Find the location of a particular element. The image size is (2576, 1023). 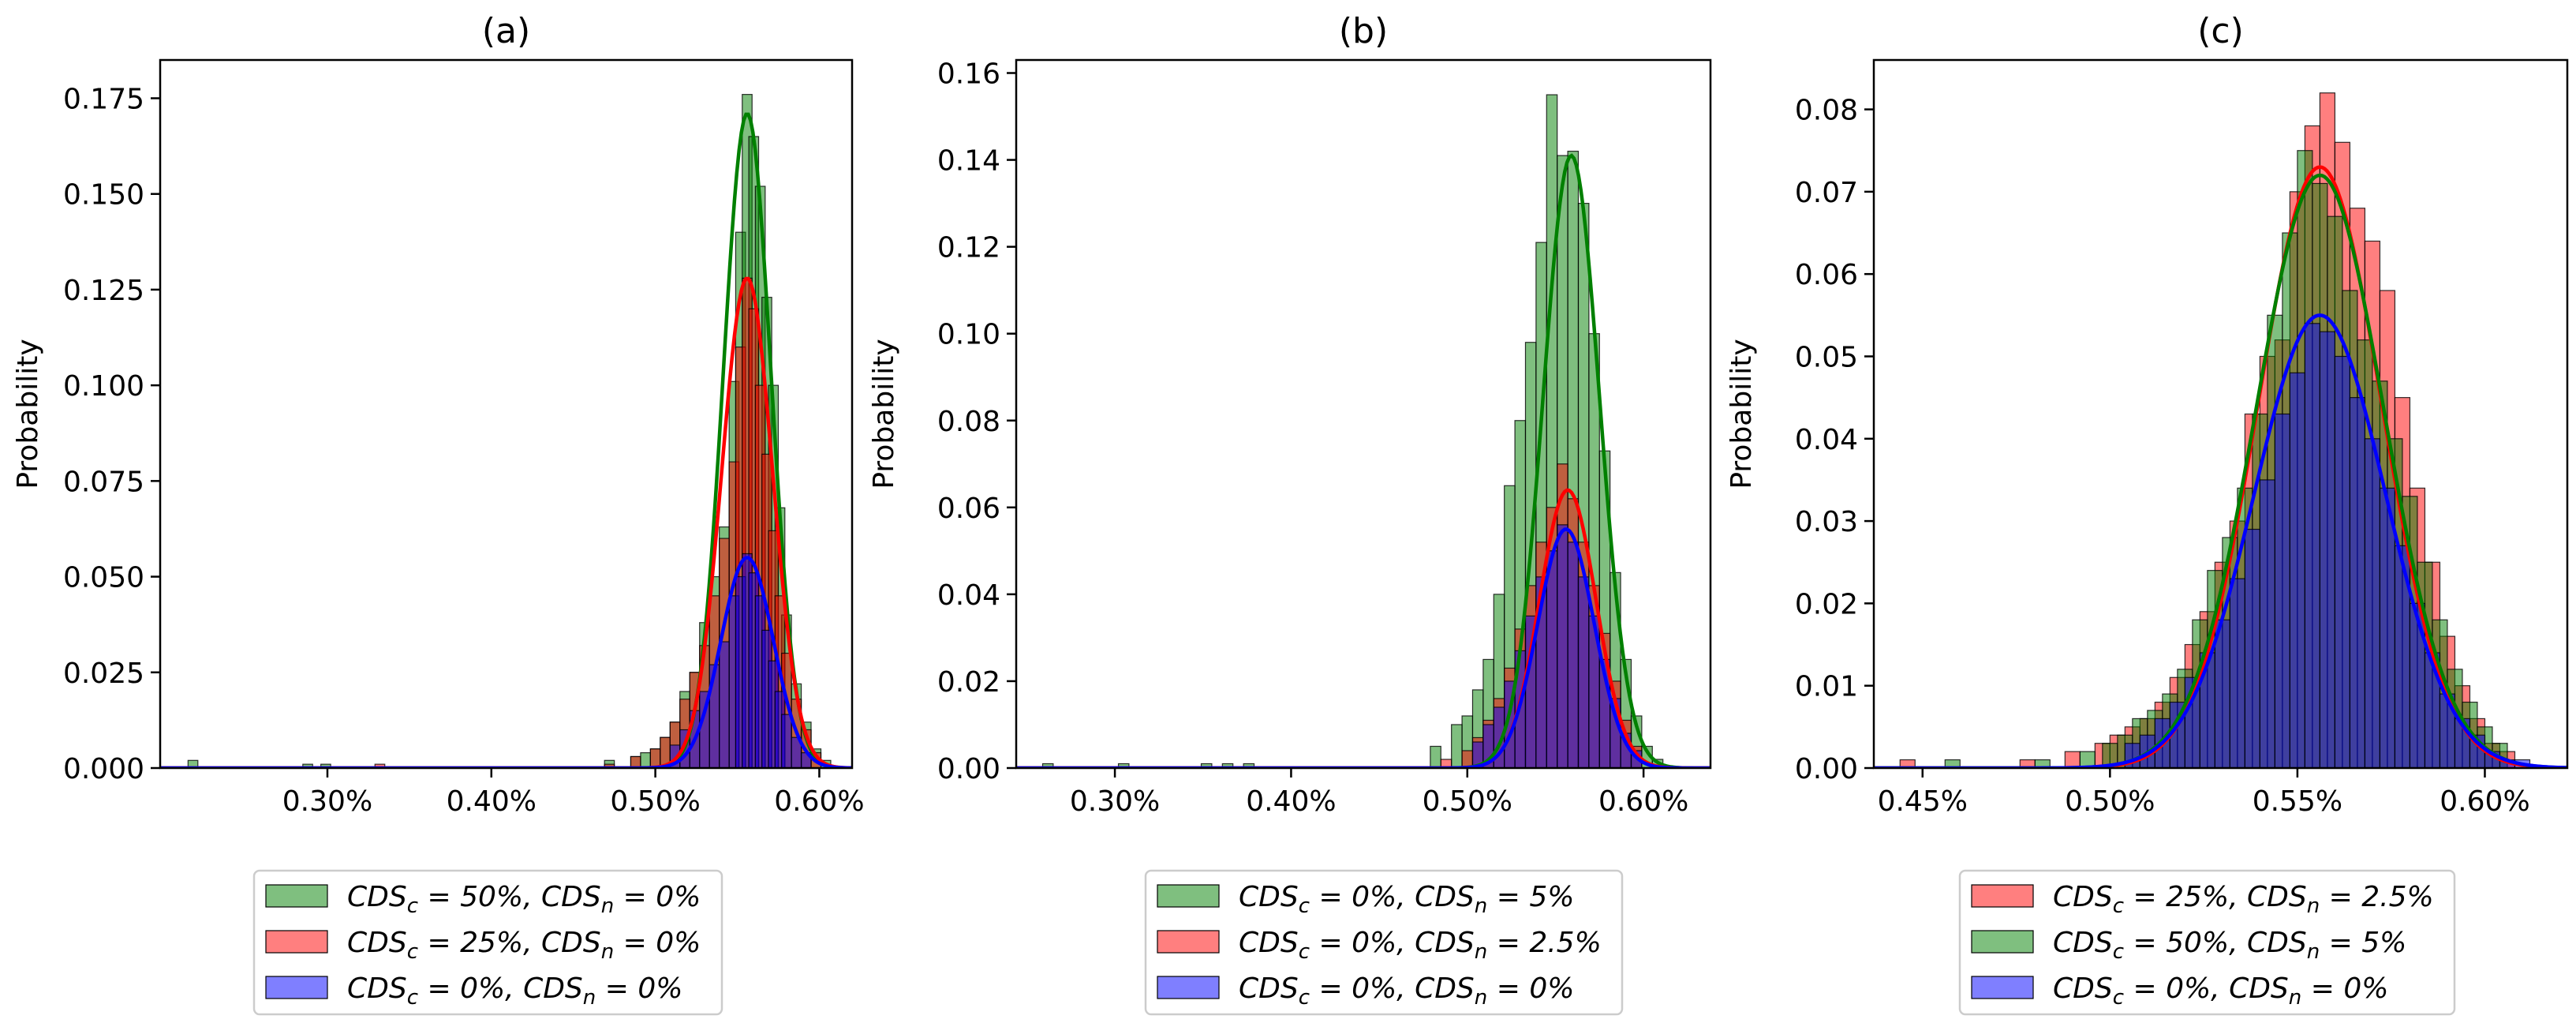

legend-entry: CDSc = 25%, CDSn = 2.5% is located at coordinates (2243, 899).